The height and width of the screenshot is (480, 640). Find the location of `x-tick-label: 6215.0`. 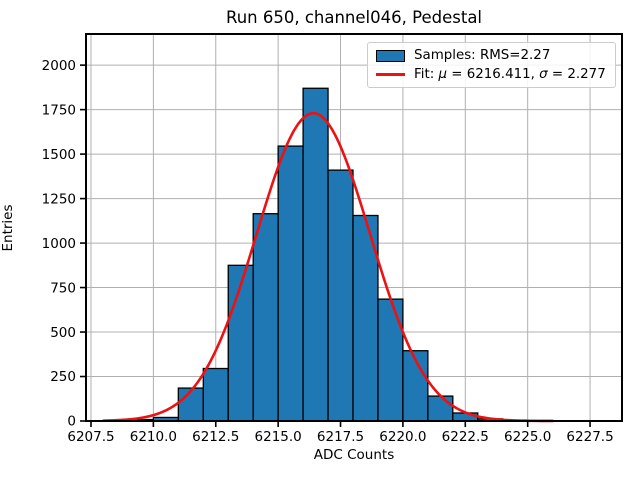

x-tick-label: 6215.0 is located at coordinates (278, 437).